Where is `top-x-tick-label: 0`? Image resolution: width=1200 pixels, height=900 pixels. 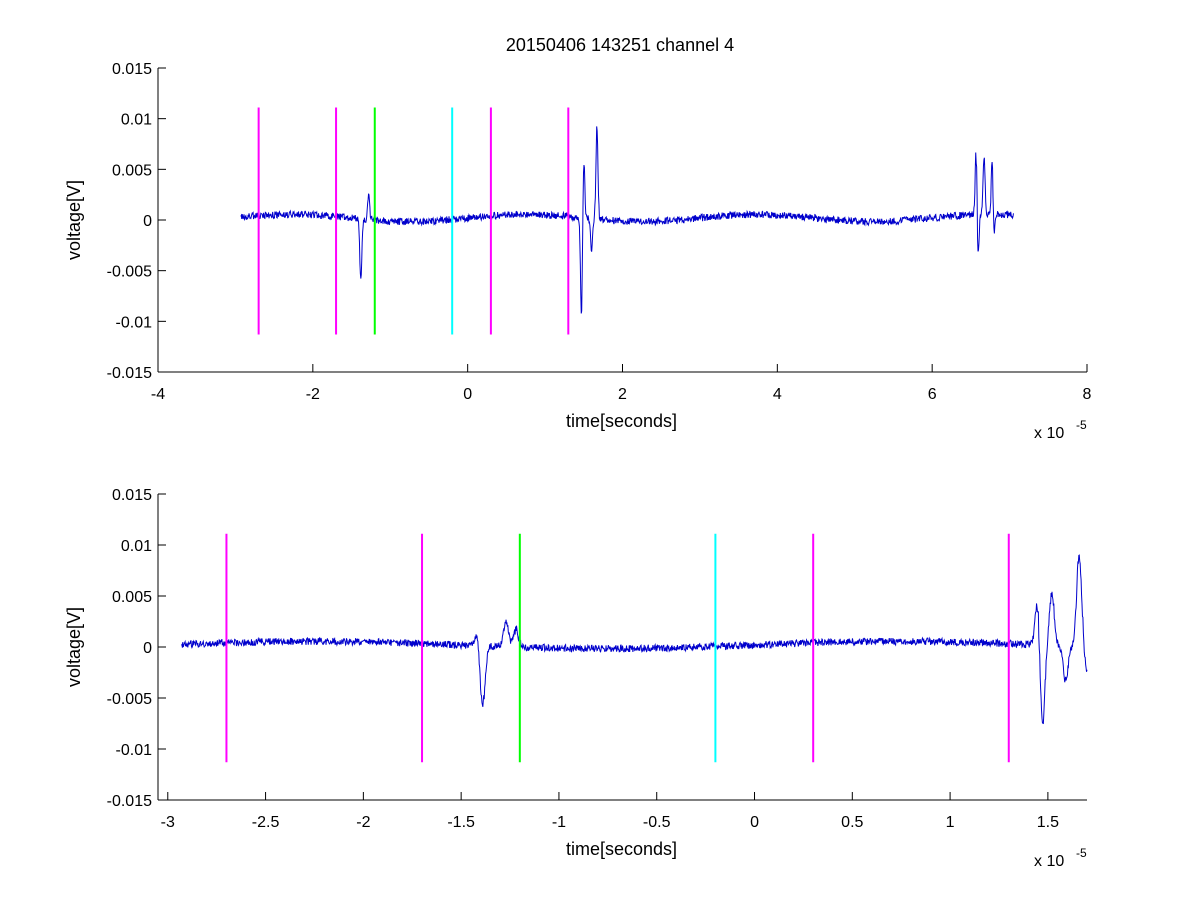 top-x-tick-label: 0 is located at coordinates (467, 394).